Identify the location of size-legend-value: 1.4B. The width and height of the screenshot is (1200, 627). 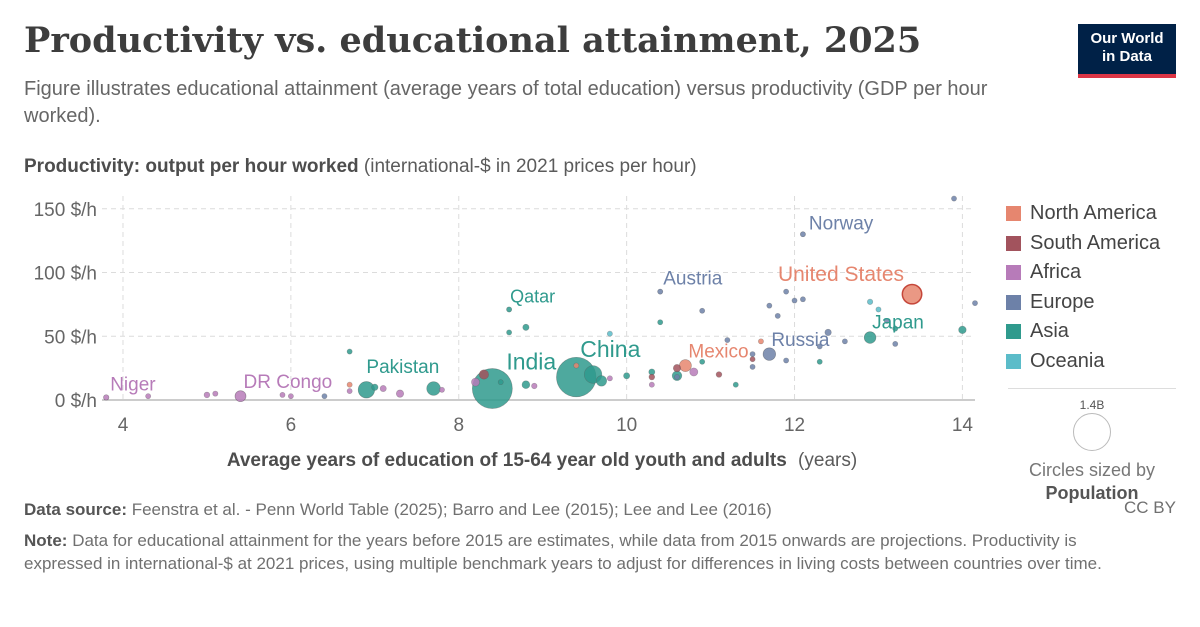
(1092, 405).